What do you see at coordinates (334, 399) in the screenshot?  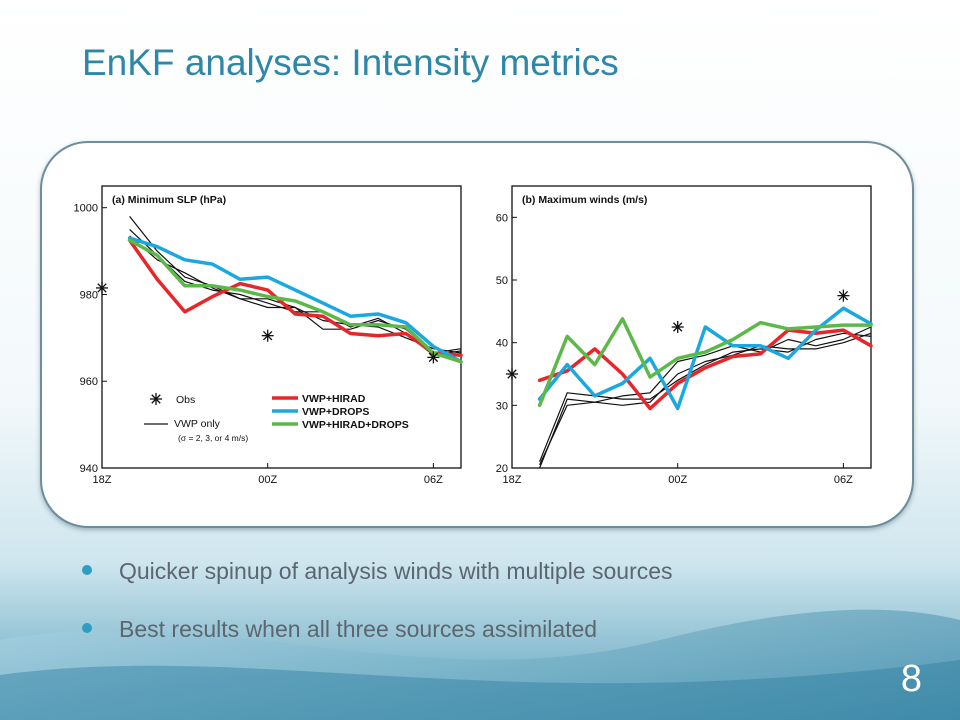 I see `legend-label: VWP+HIRAD` at bounding box center [334, 399].